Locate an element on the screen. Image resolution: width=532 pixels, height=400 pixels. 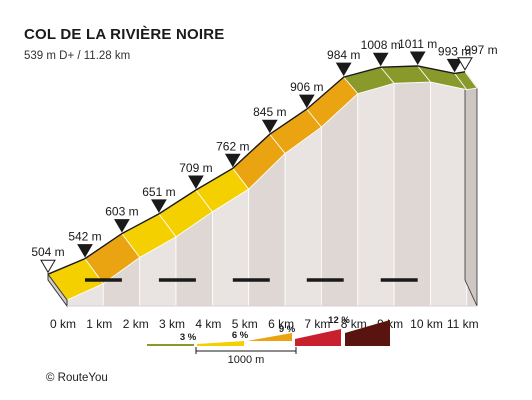
legend-percent-label-2: 9 % is located at coordinates (287, 329).